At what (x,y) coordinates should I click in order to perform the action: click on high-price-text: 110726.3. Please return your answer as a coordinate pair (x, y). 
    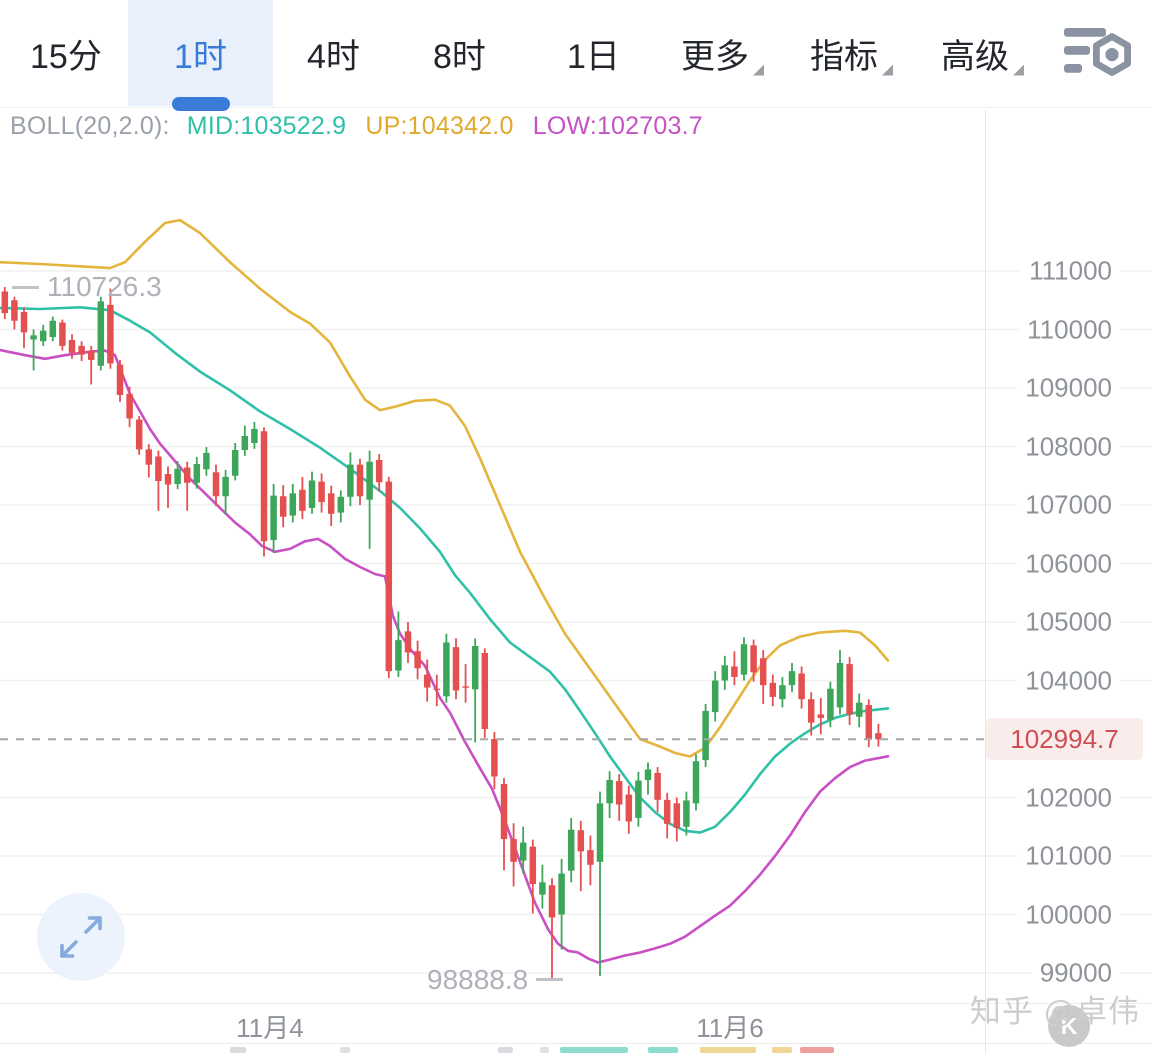
    Looking at the image, I should click on (104, 286).